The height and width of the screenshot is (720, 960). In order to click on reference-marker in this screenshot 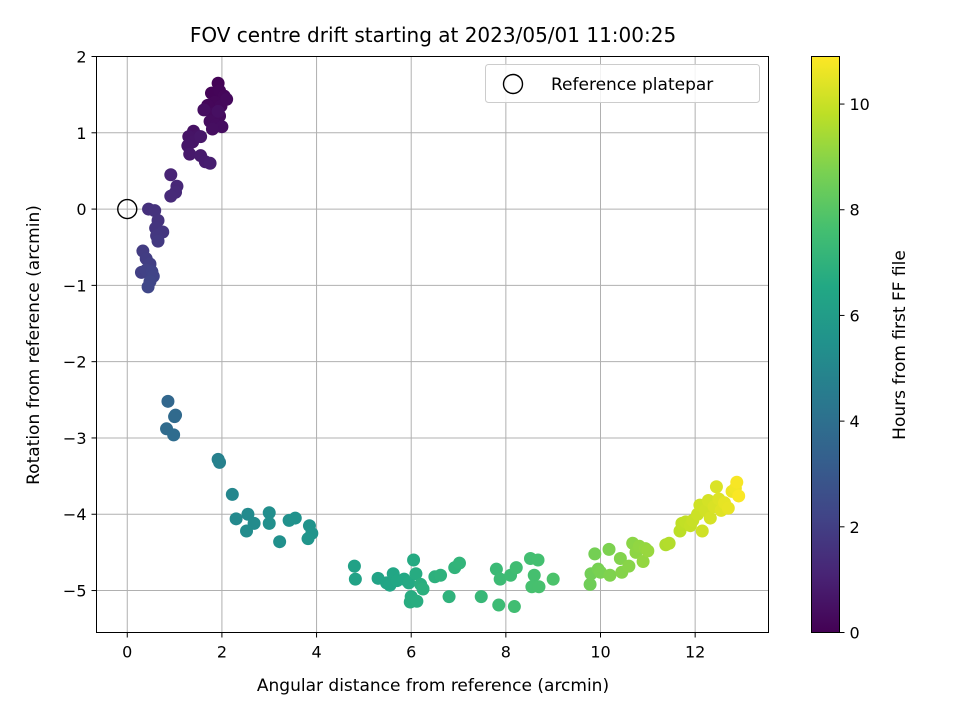, I will do `click(127, 209)`.